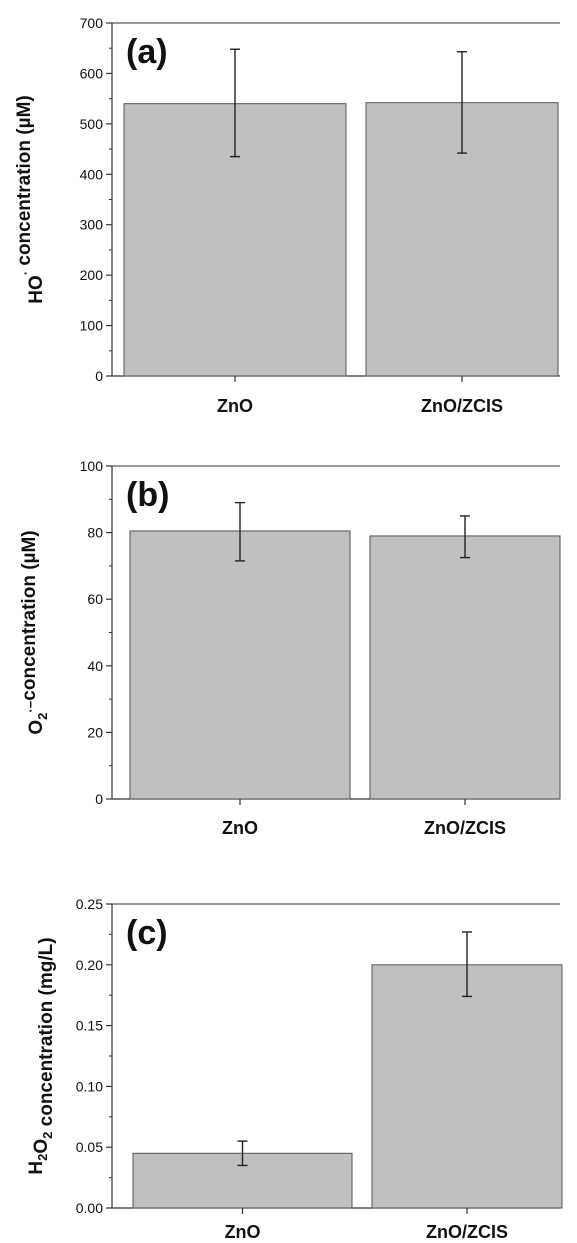  Describe the element at coordinates (147, 495) in the screenshot. I see `panel-label: (b)` at that location.